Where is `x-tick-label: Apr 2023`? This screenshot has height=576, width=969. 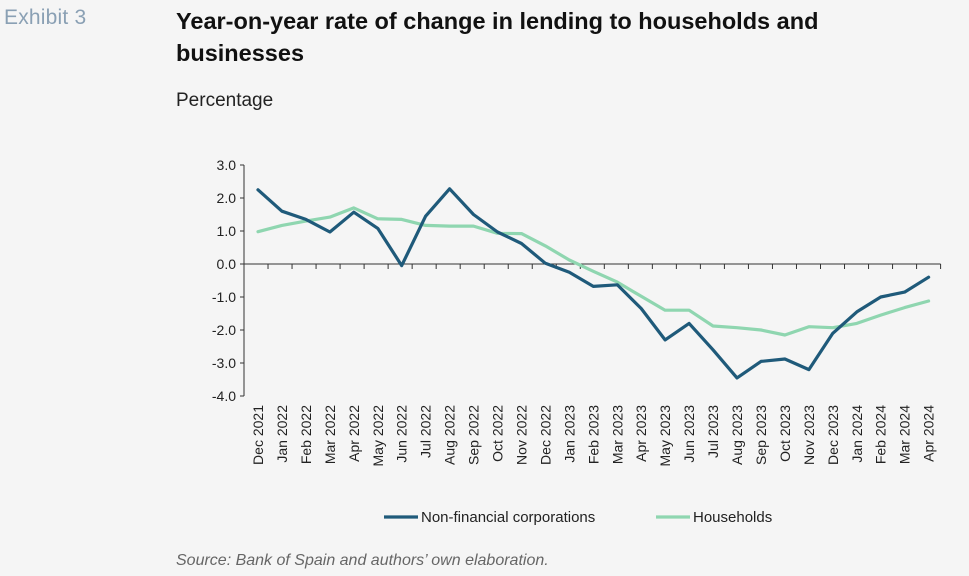
x-tick-label: Apr 2023 is located at coordinates (641, 433).